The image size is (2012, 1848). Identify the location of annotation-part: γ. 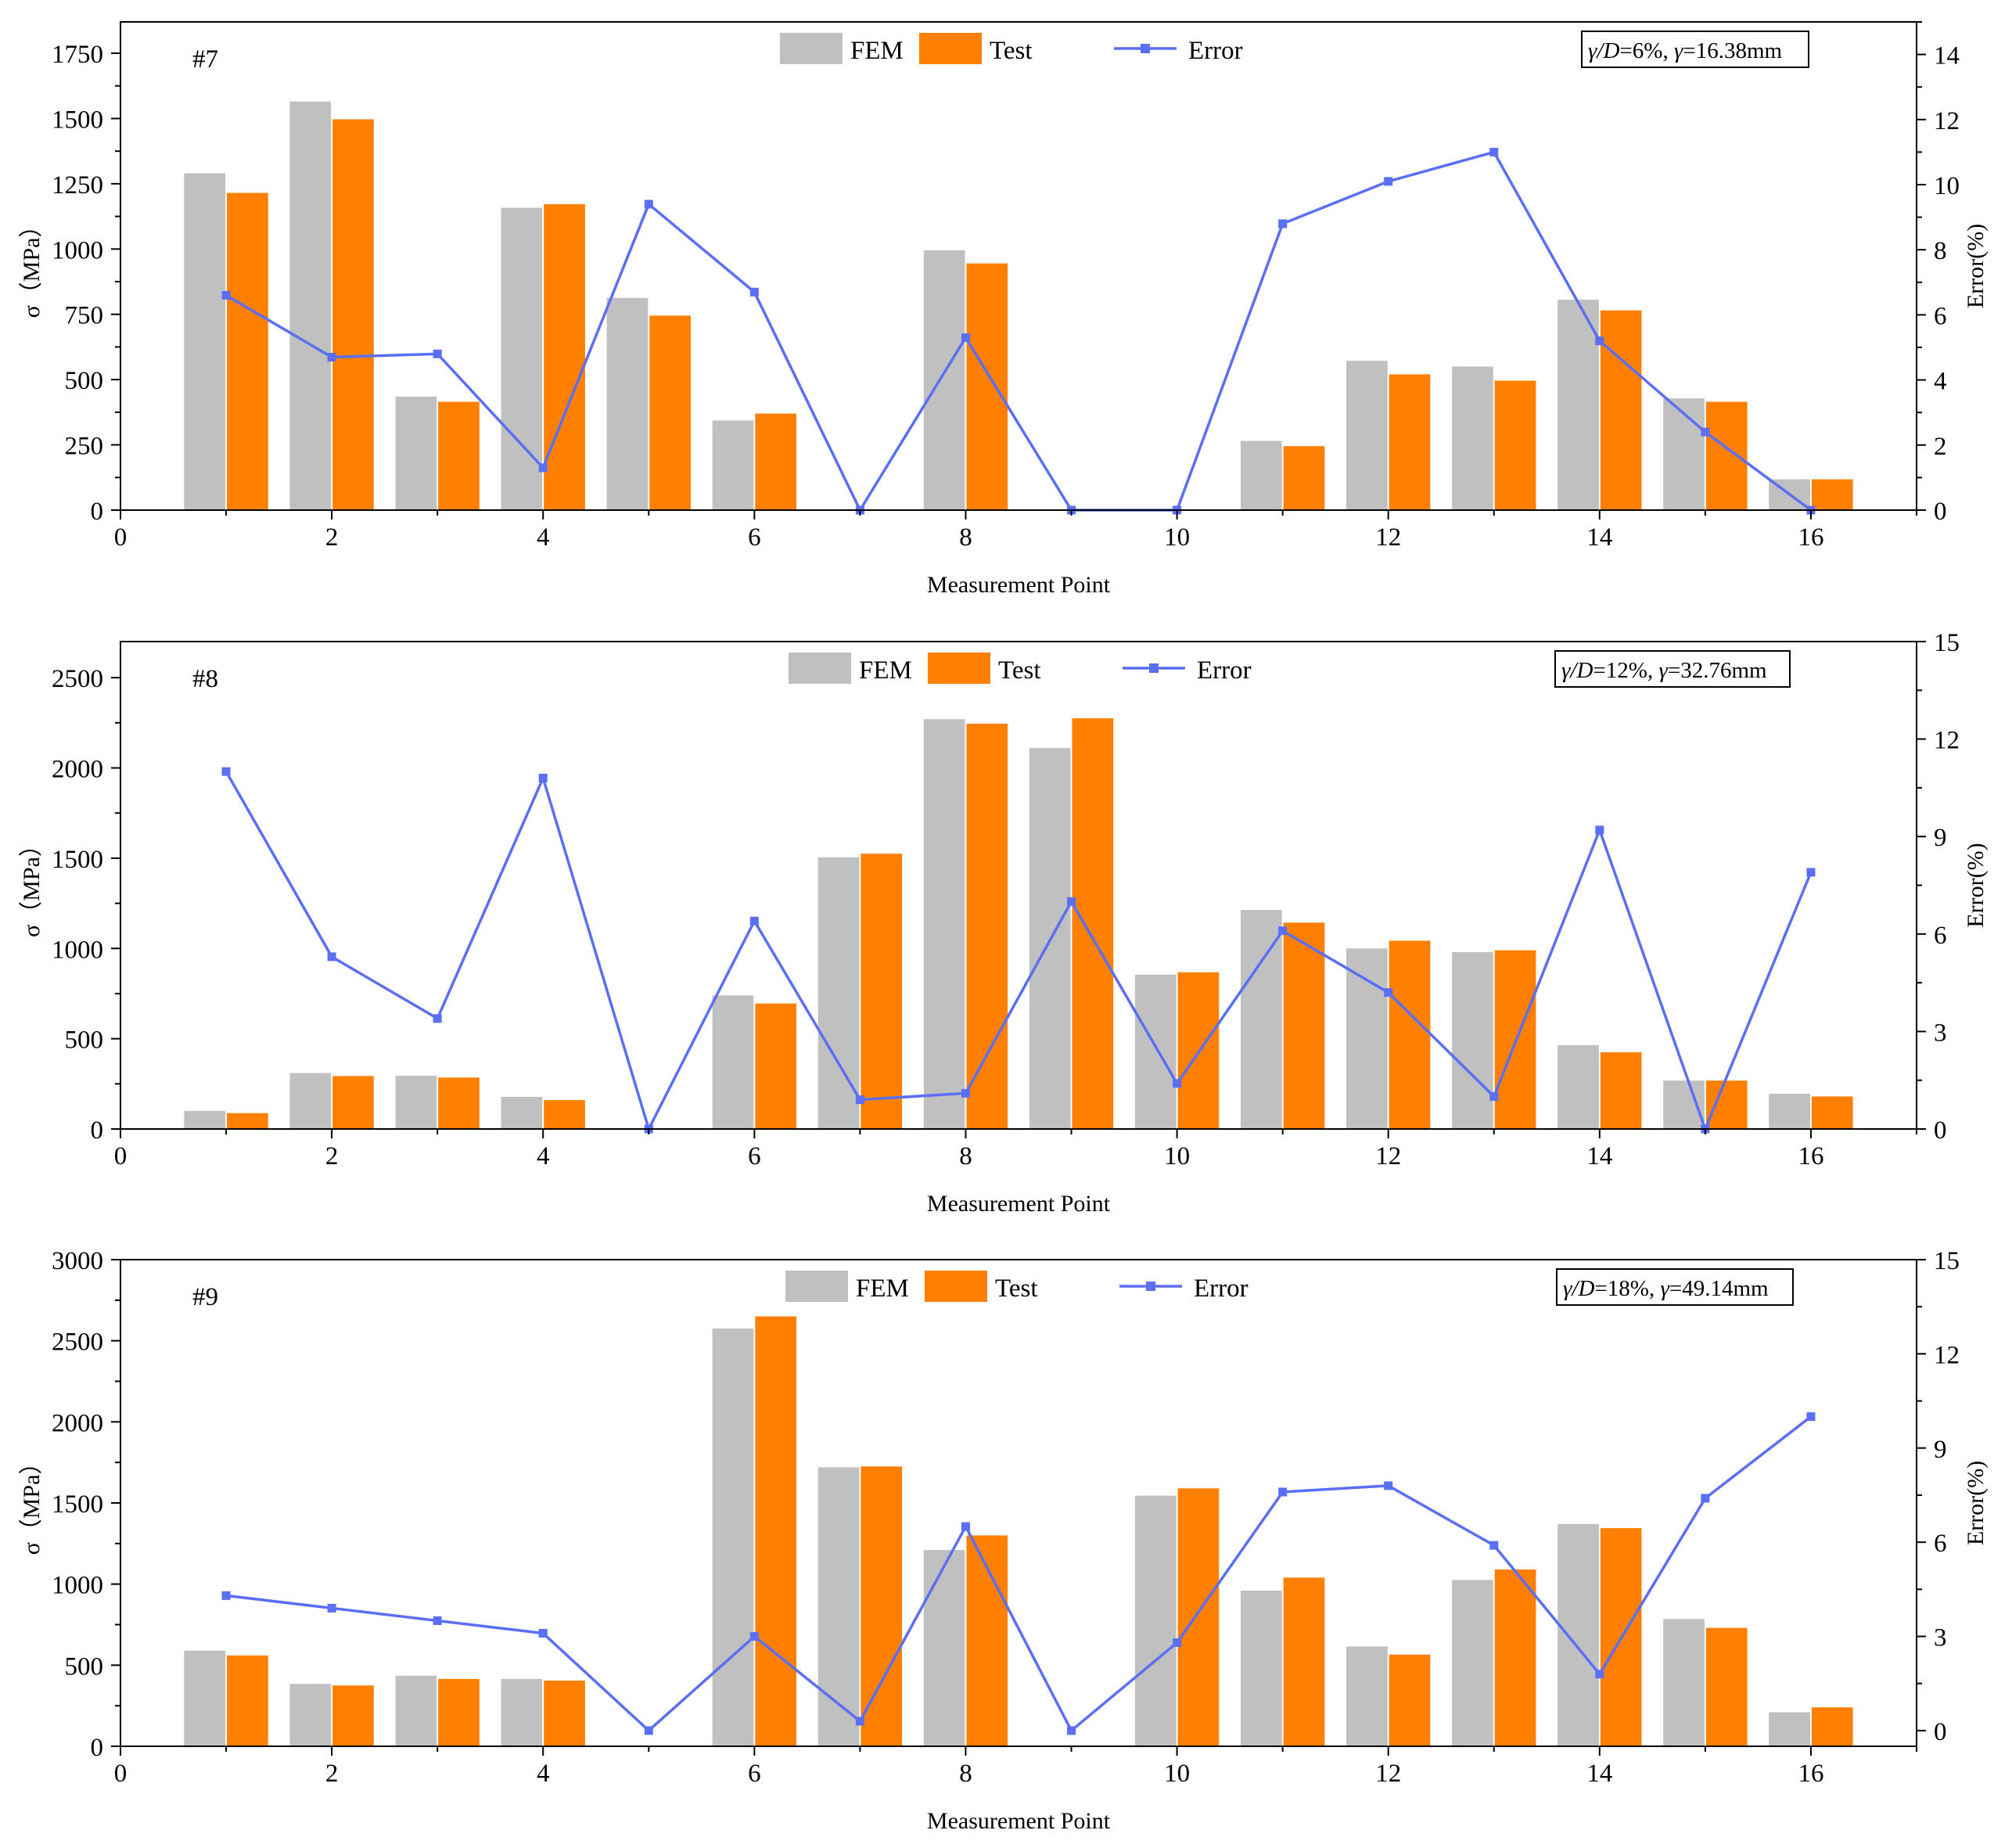
(1665, 1288).